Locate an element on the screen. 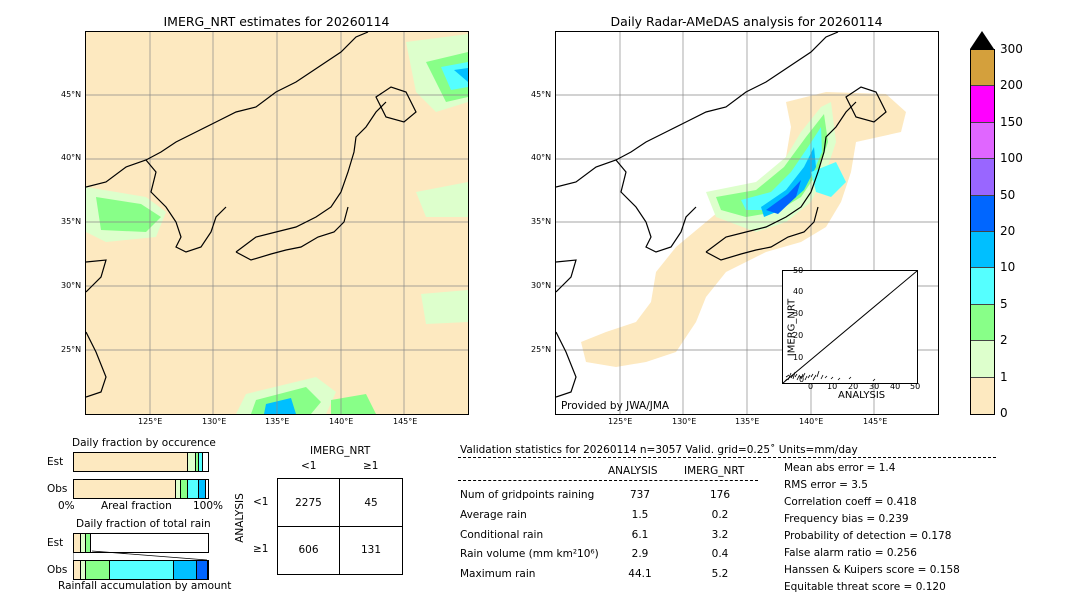  occ-est-label: Est is located at coordinates (55, 462).